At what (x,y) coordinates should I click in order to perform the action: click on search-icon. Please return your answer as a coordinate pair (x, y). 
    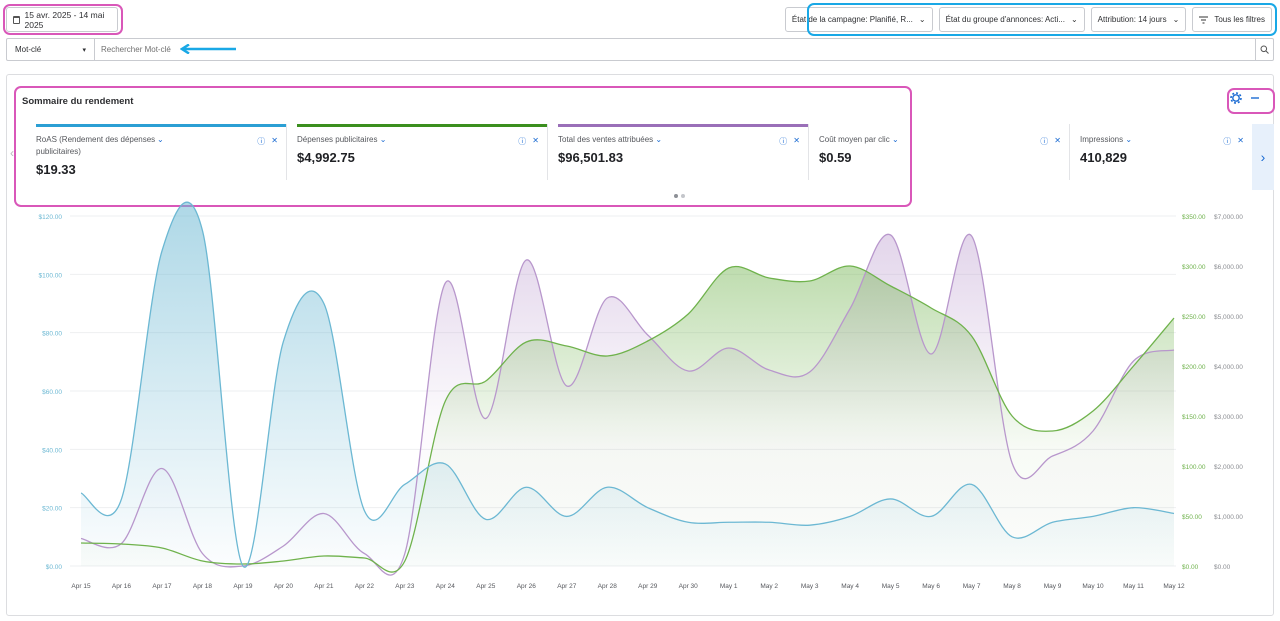
    Looking at the image, I should click on (1264, 49).